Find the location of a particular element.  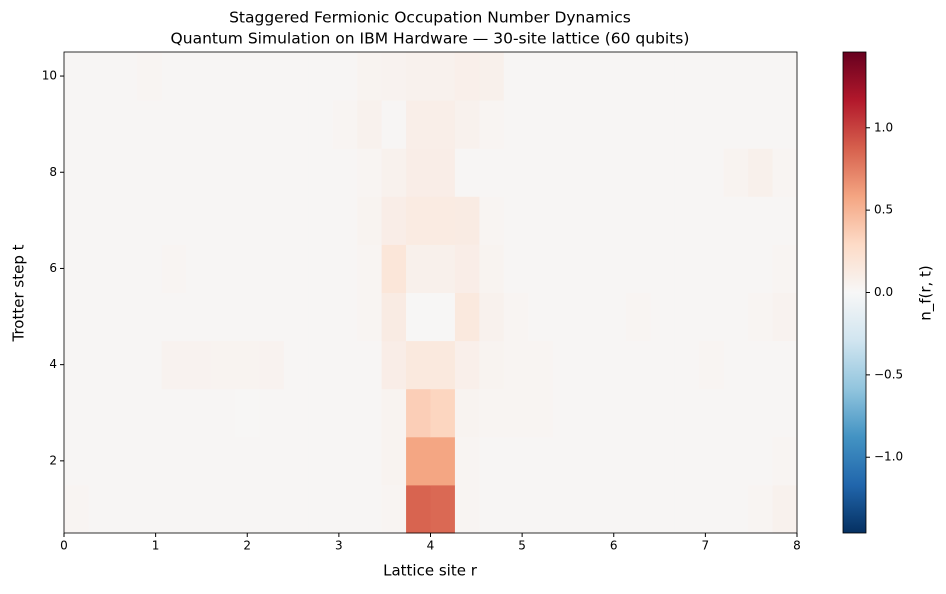

x-tick-label: 2 is located at coordinates (247, 546).